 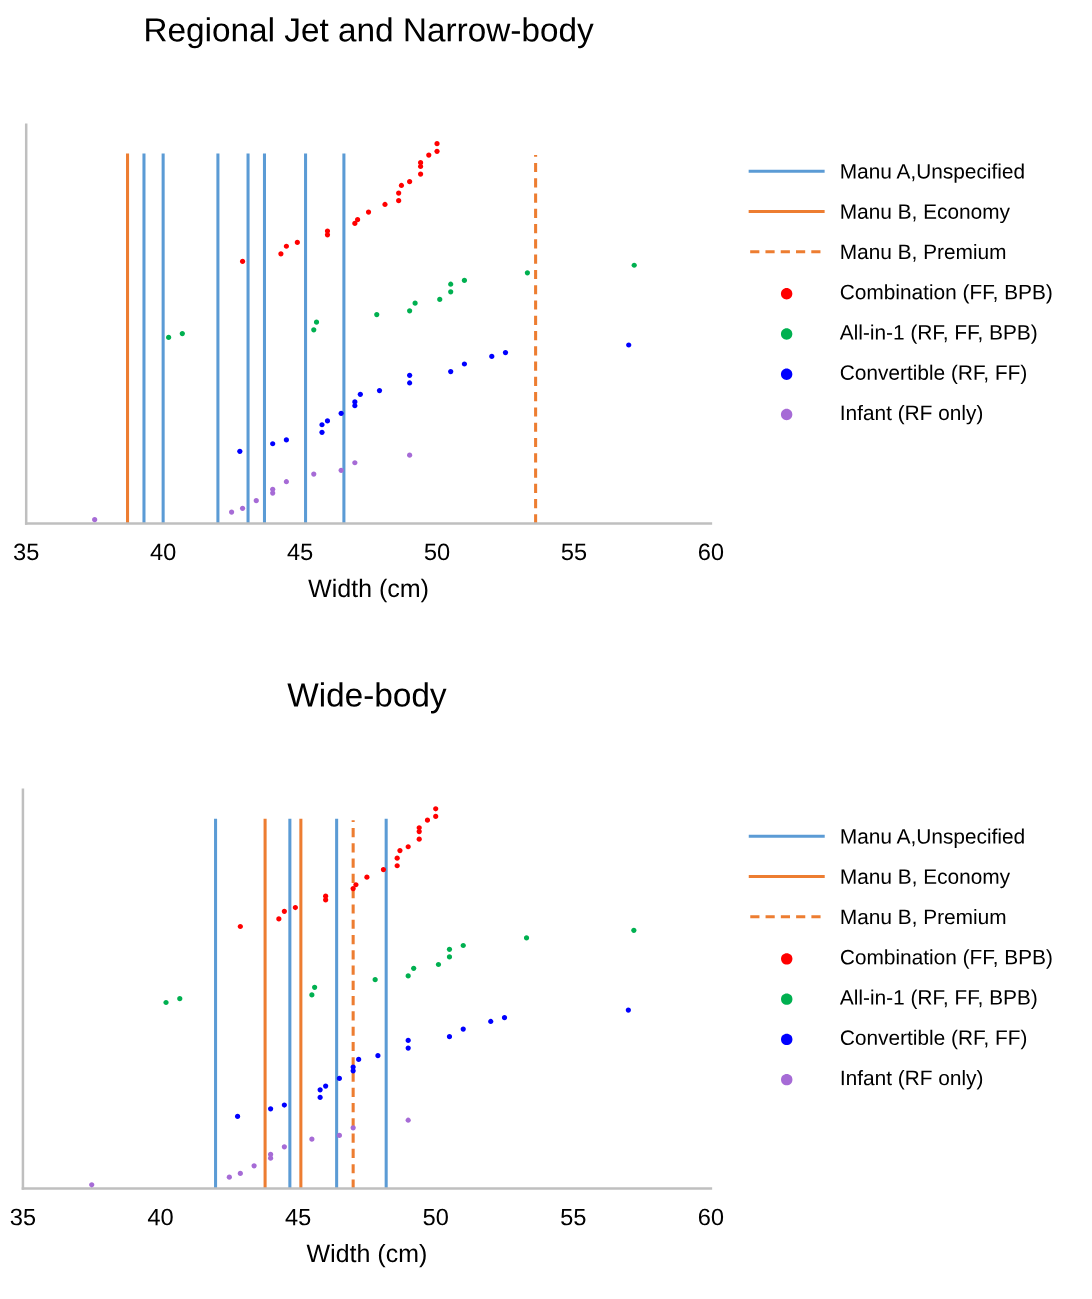 What do you see at coordinates (574, 552) in the screenshot?
I see `x-tick-label: 55` at bounding box center [574, 552].